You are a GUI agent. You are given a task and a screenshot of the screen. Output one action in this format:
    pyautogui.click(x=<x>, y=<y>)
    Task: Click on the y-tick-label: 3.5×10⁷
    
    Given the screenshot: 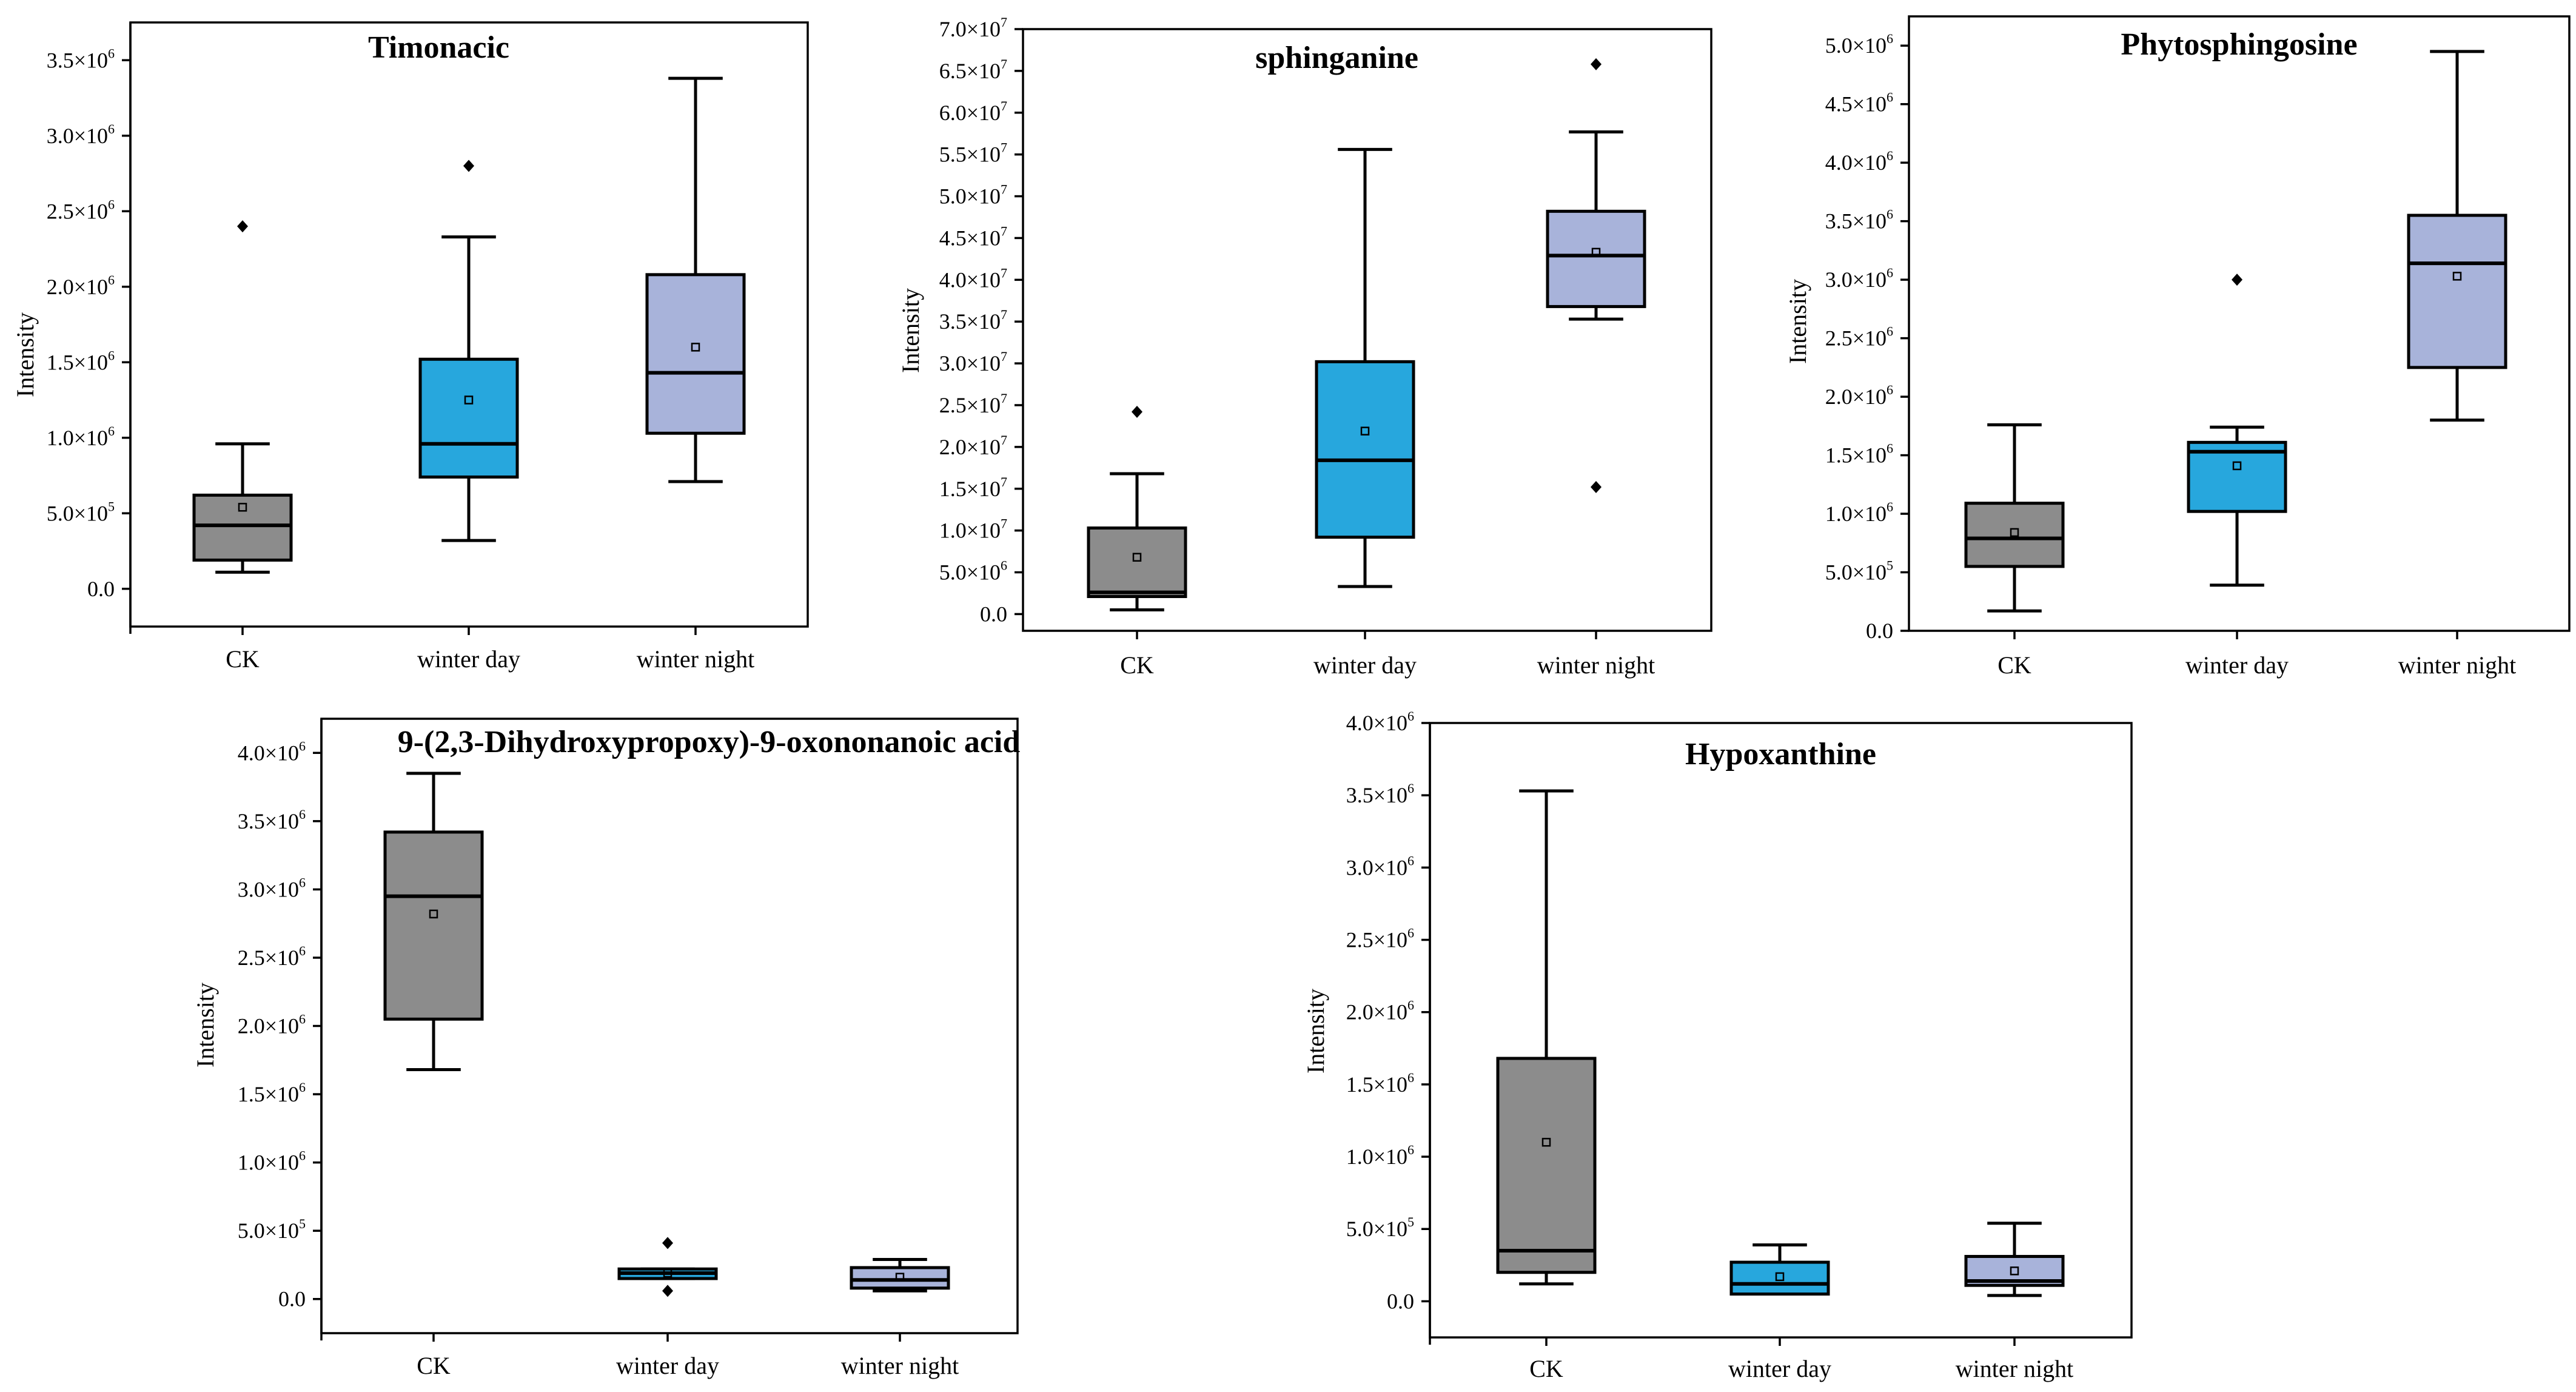 What is the action you would take?
    pyautogui.click(x=973, y=320)
    